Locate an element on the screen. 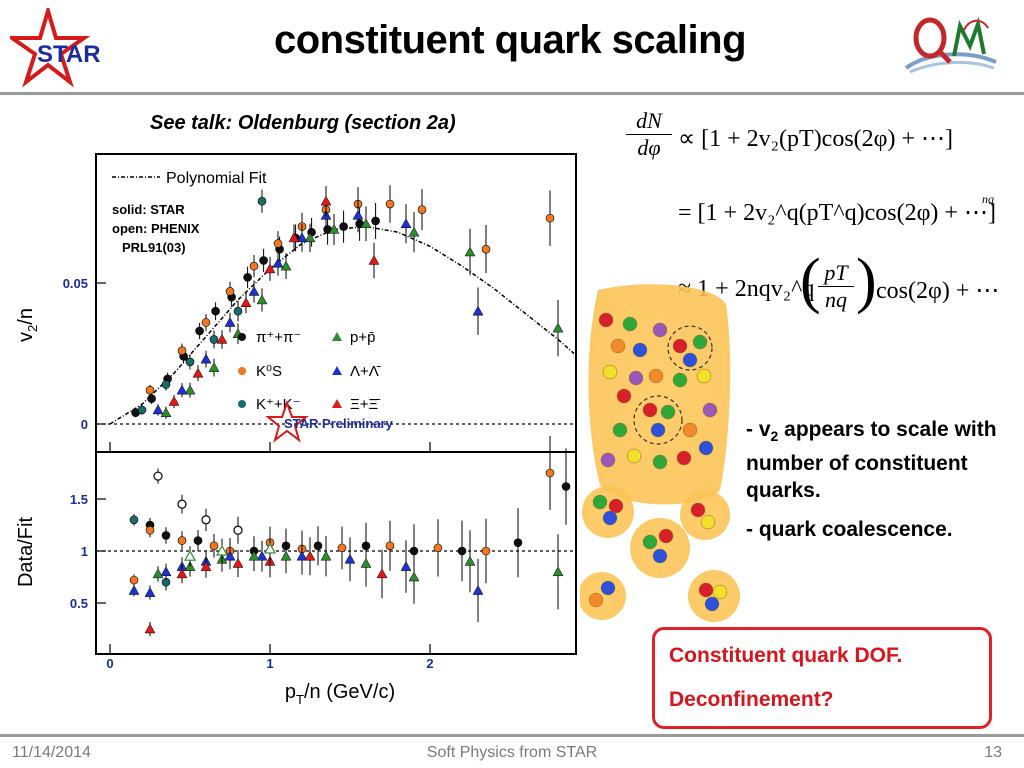 This screenshot has width=1024, height=768. footer-divider is located at coordinates (512, 735).